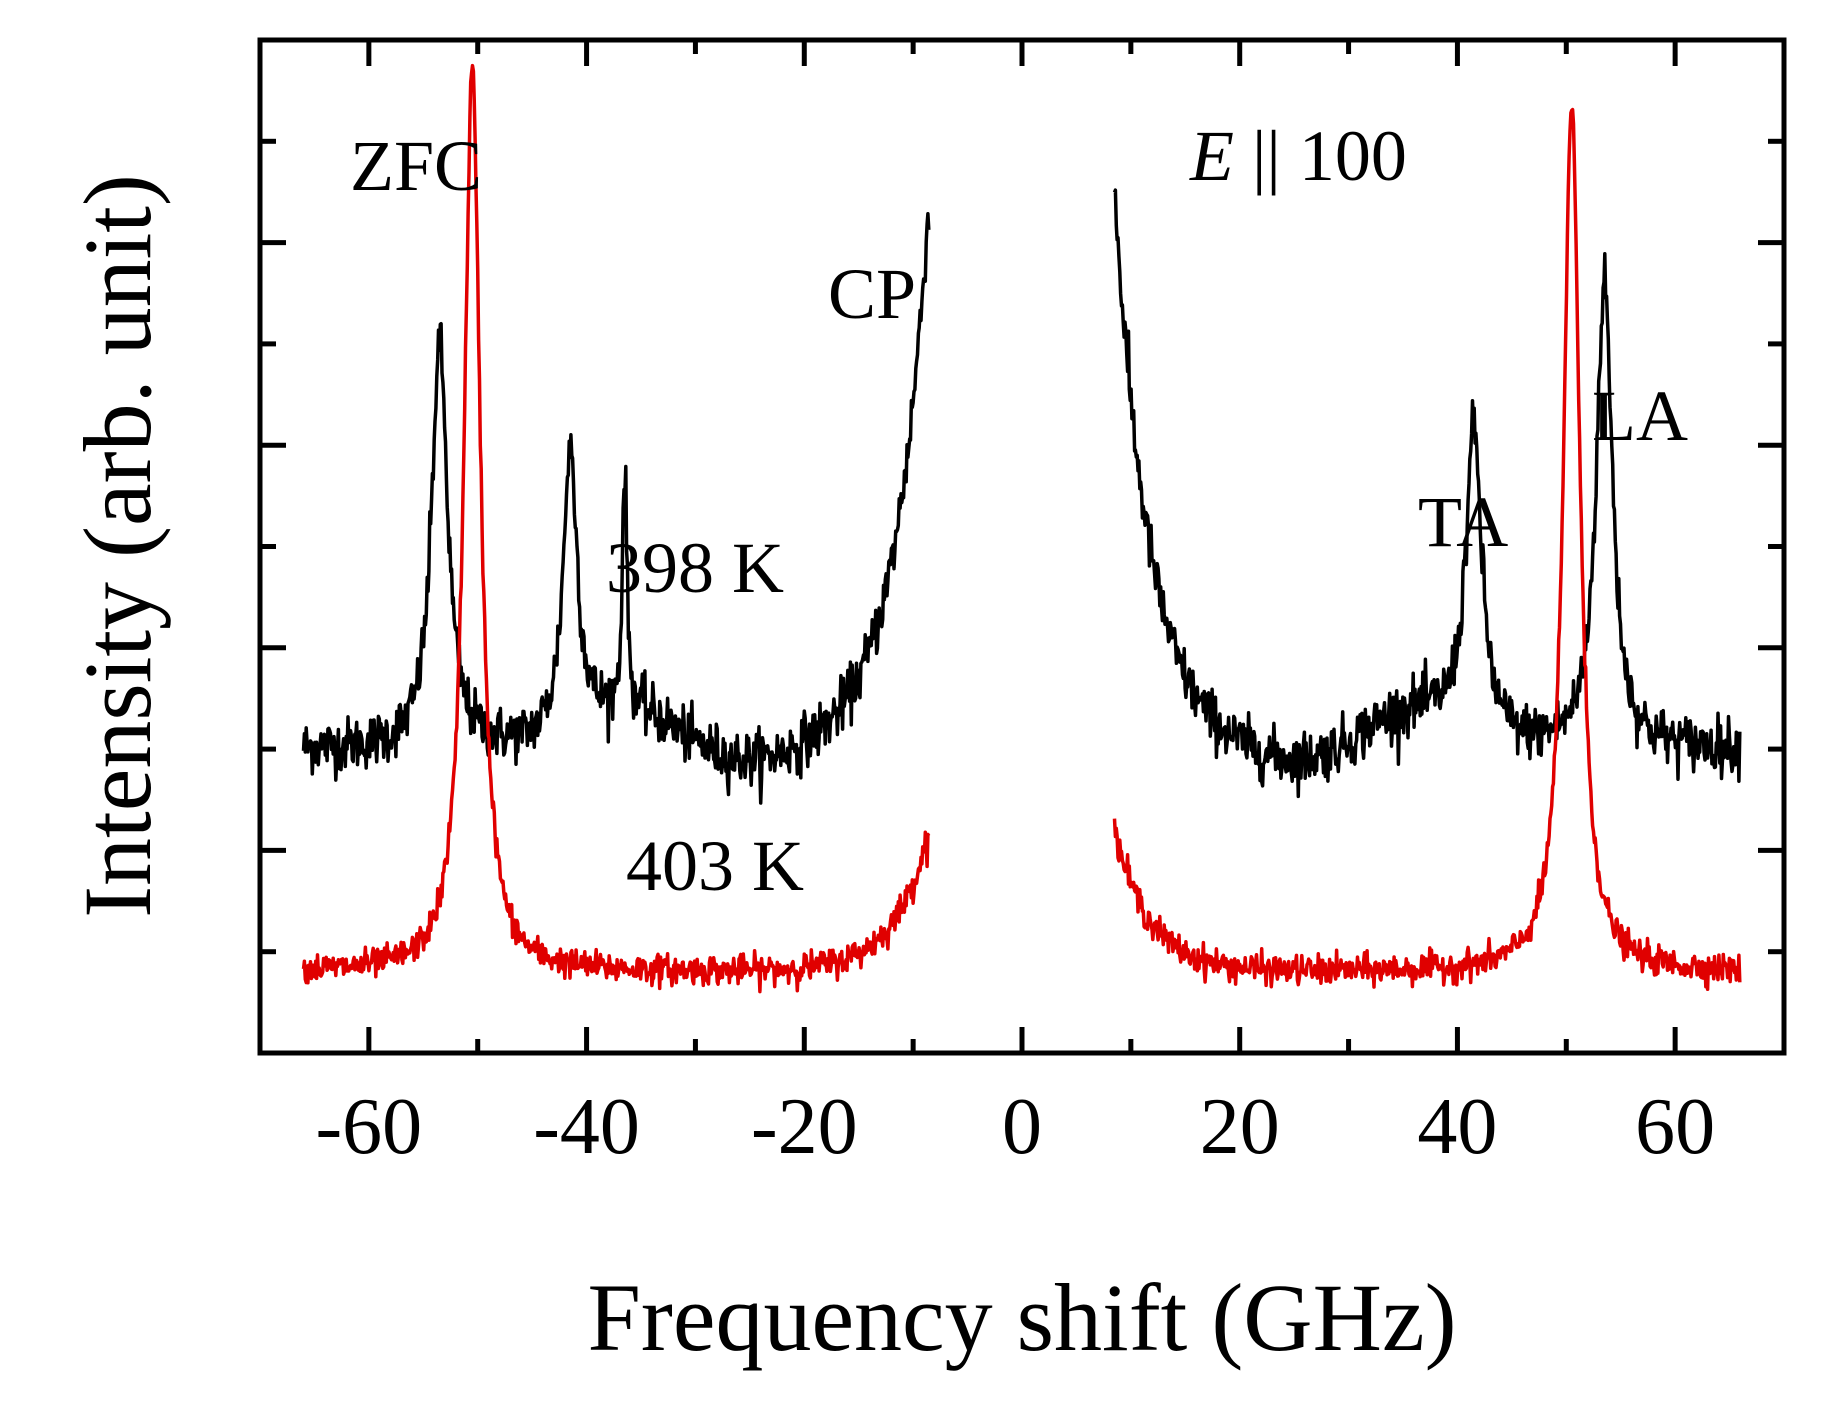 The height and width of the screenshot is (1408, 1826). I want to click on annotation-cp: CP, so click(872, 294).